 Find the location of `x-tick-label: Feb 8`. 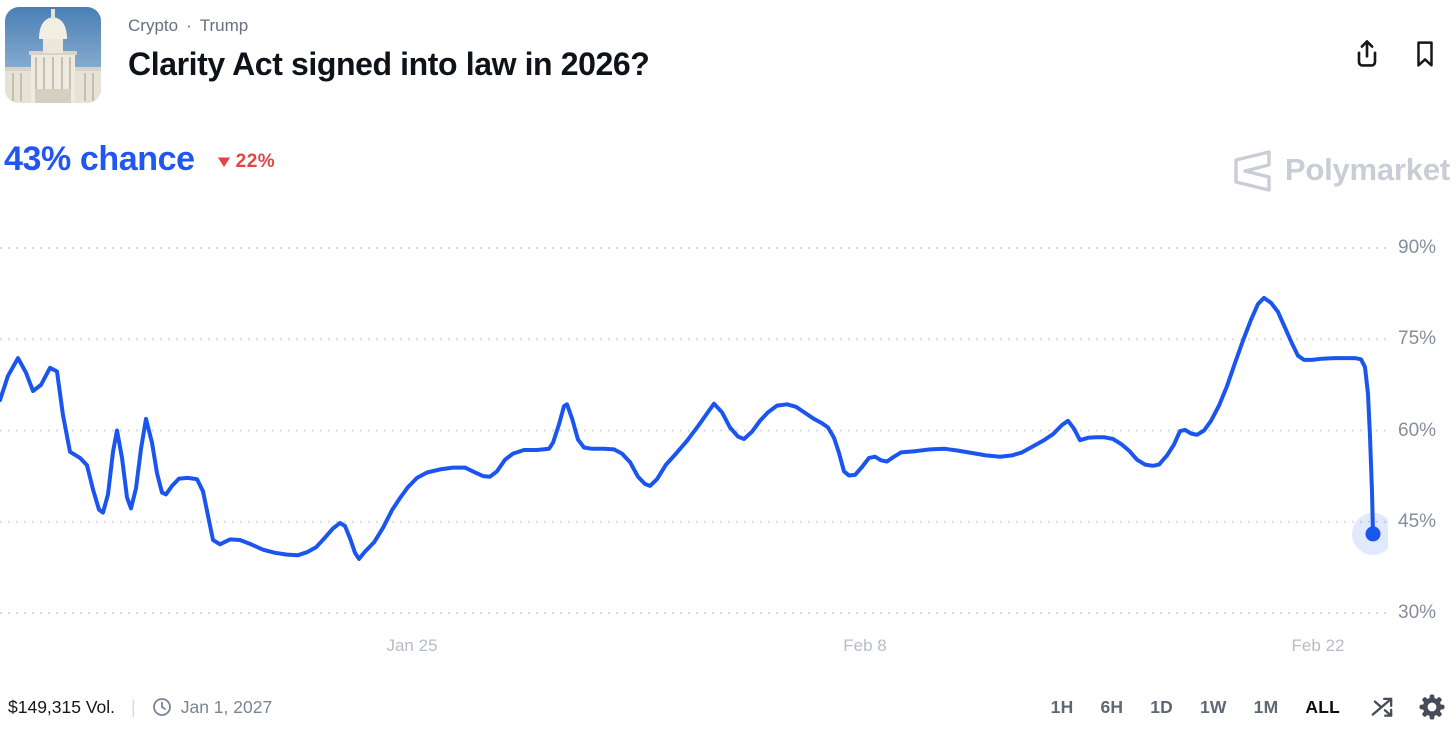

x-tick-label: Feb 8 is located at coordinates (865, 645).